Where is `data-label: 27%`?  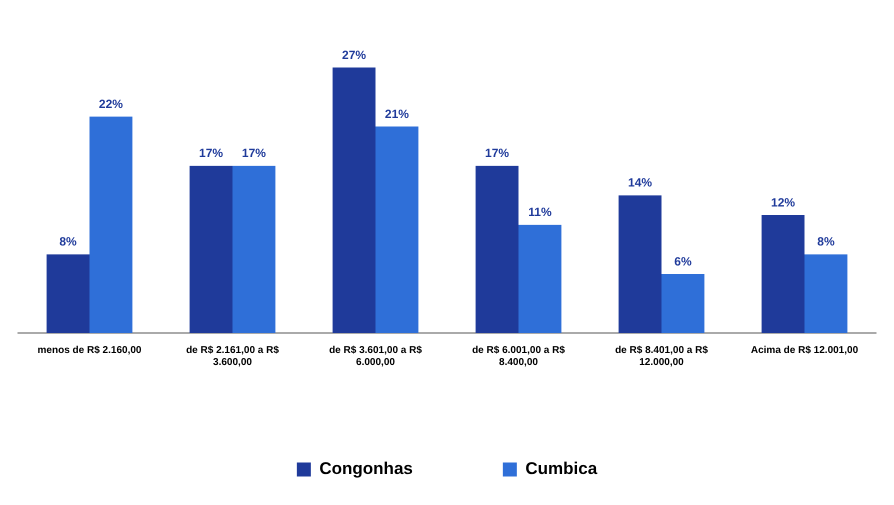
data-label: 27% is located at coordinates (354, 55).